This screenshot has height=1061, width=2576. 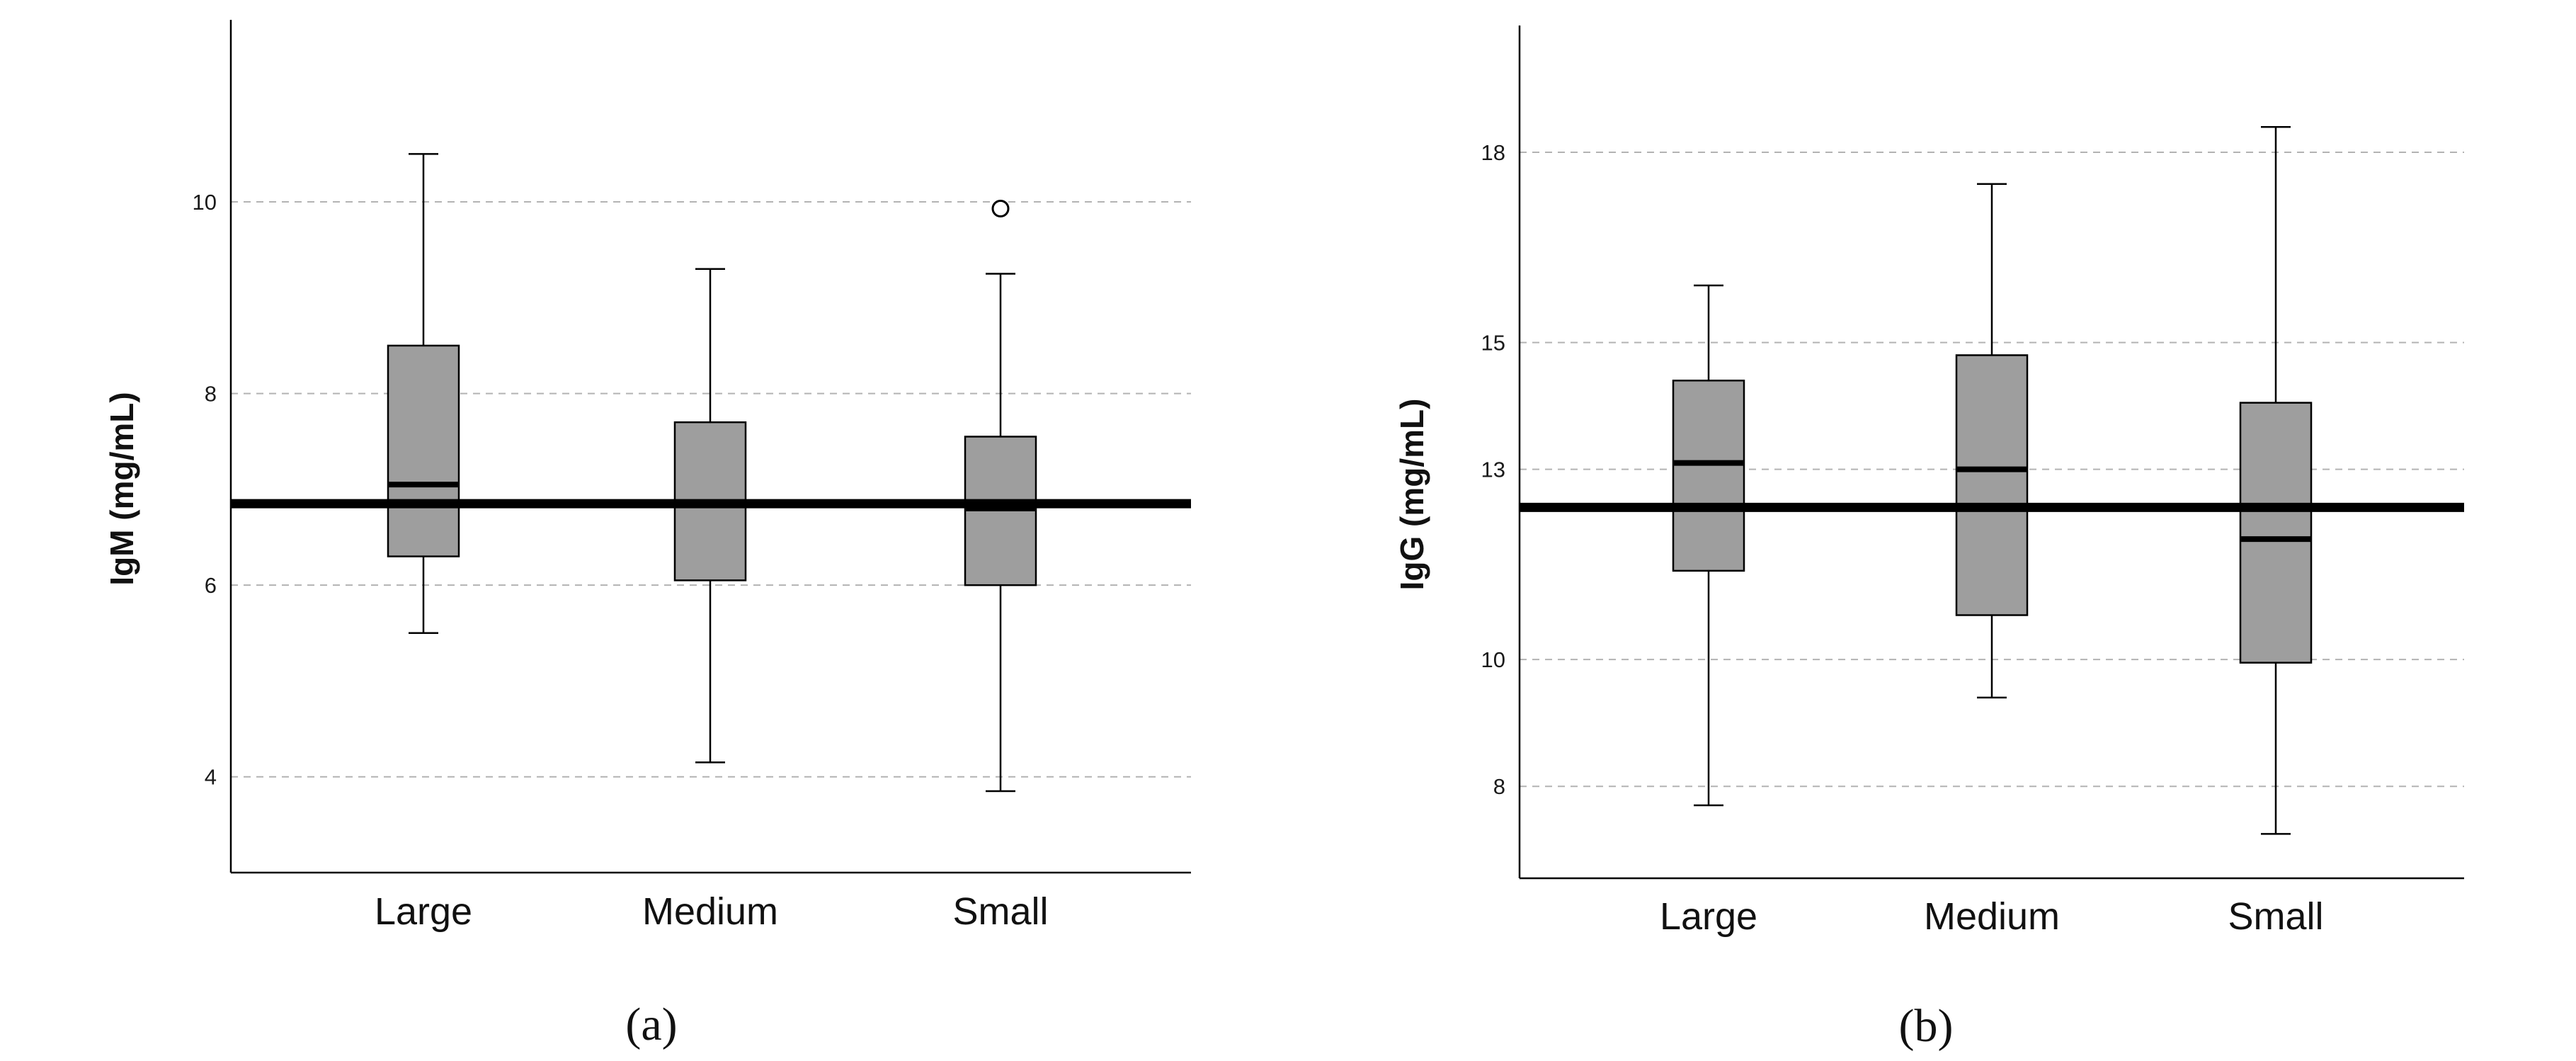 What do you see at coordinates (211, 778) in the screenshot?
I see `y-tick-label: 4` at bounding box center [211, 778].